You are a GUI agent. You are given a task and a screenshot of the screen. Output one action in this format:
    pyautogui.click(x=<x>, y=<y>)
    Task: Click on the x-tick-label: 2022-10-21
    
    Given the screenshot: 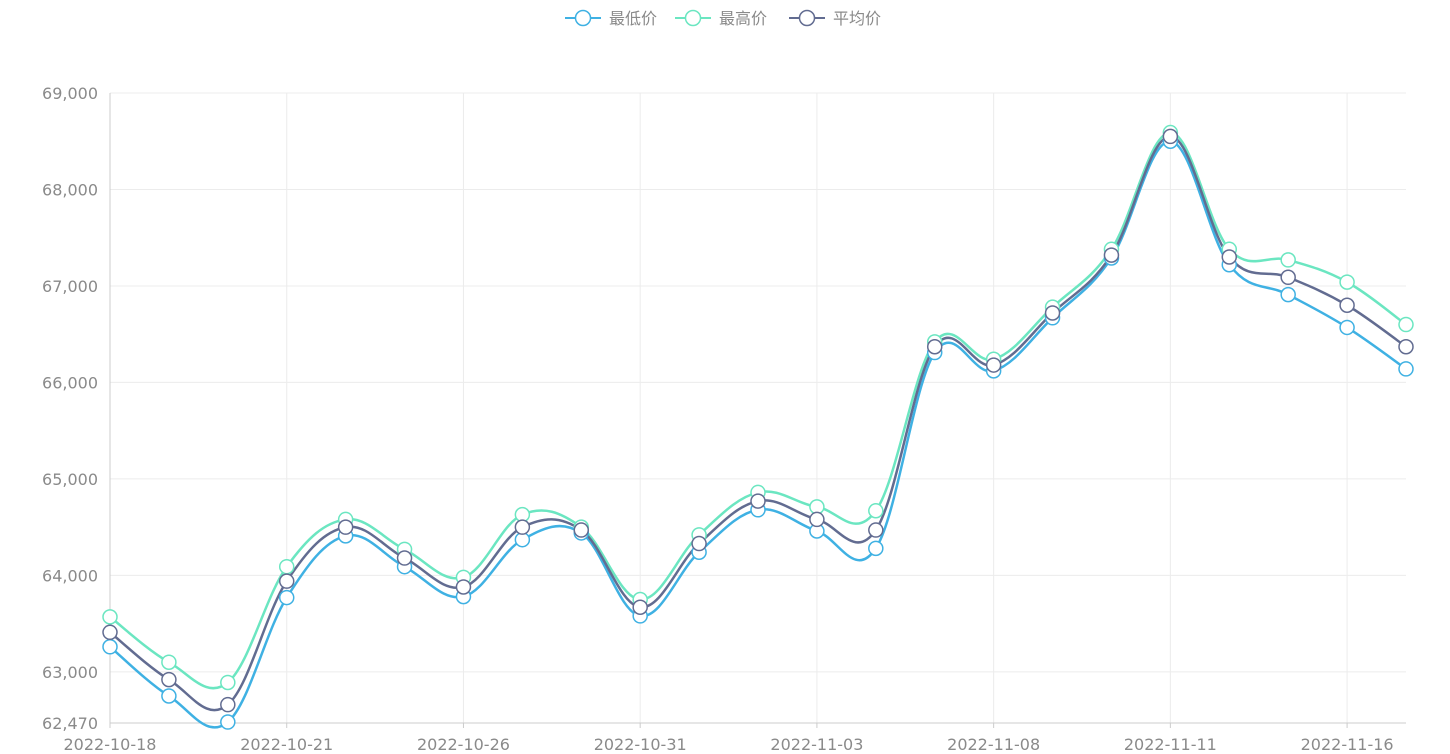 What is the action you would take?
    pyautogui.click(x=286, y=744)
    